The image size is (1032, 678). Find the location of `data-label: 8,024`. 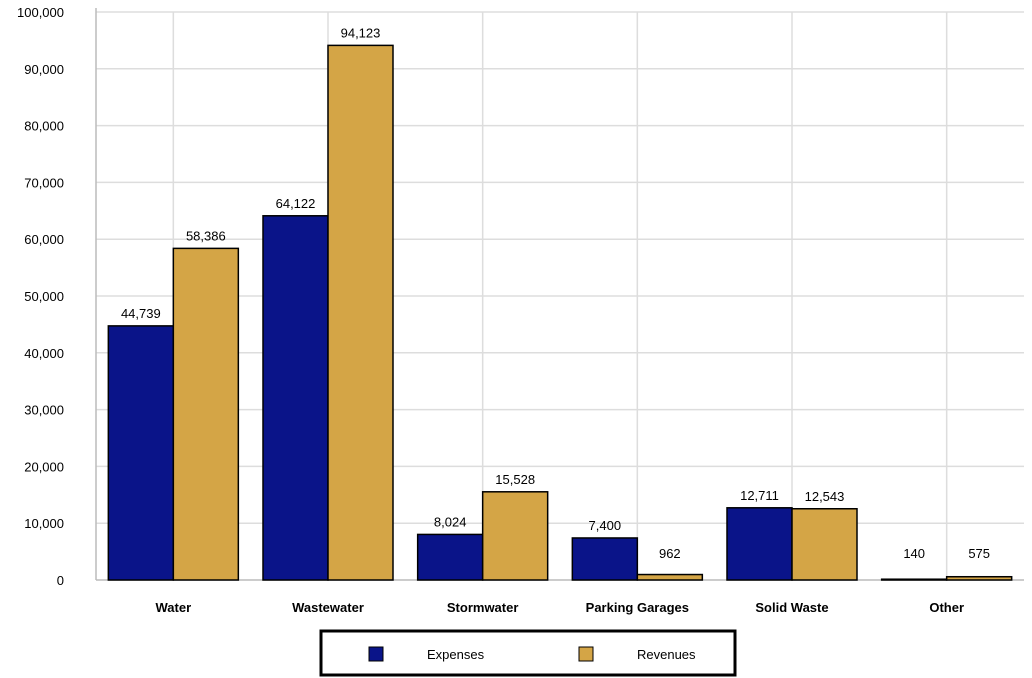

data-label: 8,024 is located at coordinates (450, 521).